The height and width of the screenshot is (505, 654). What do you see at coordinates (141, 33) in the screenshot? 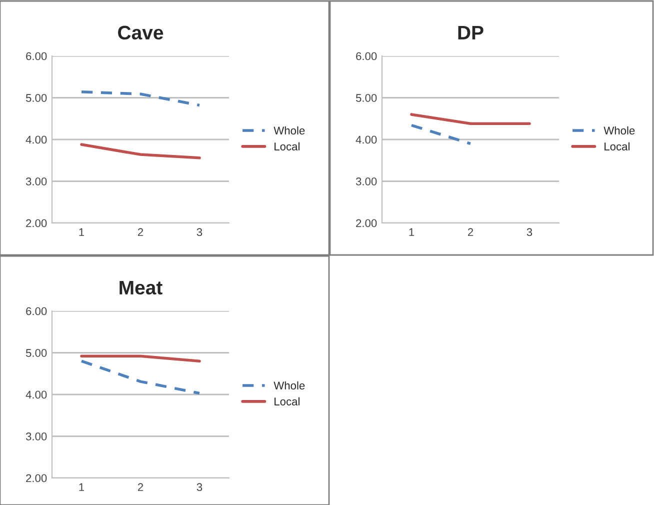
I see `chart-title: Cave` at bounding box center [141, 33].